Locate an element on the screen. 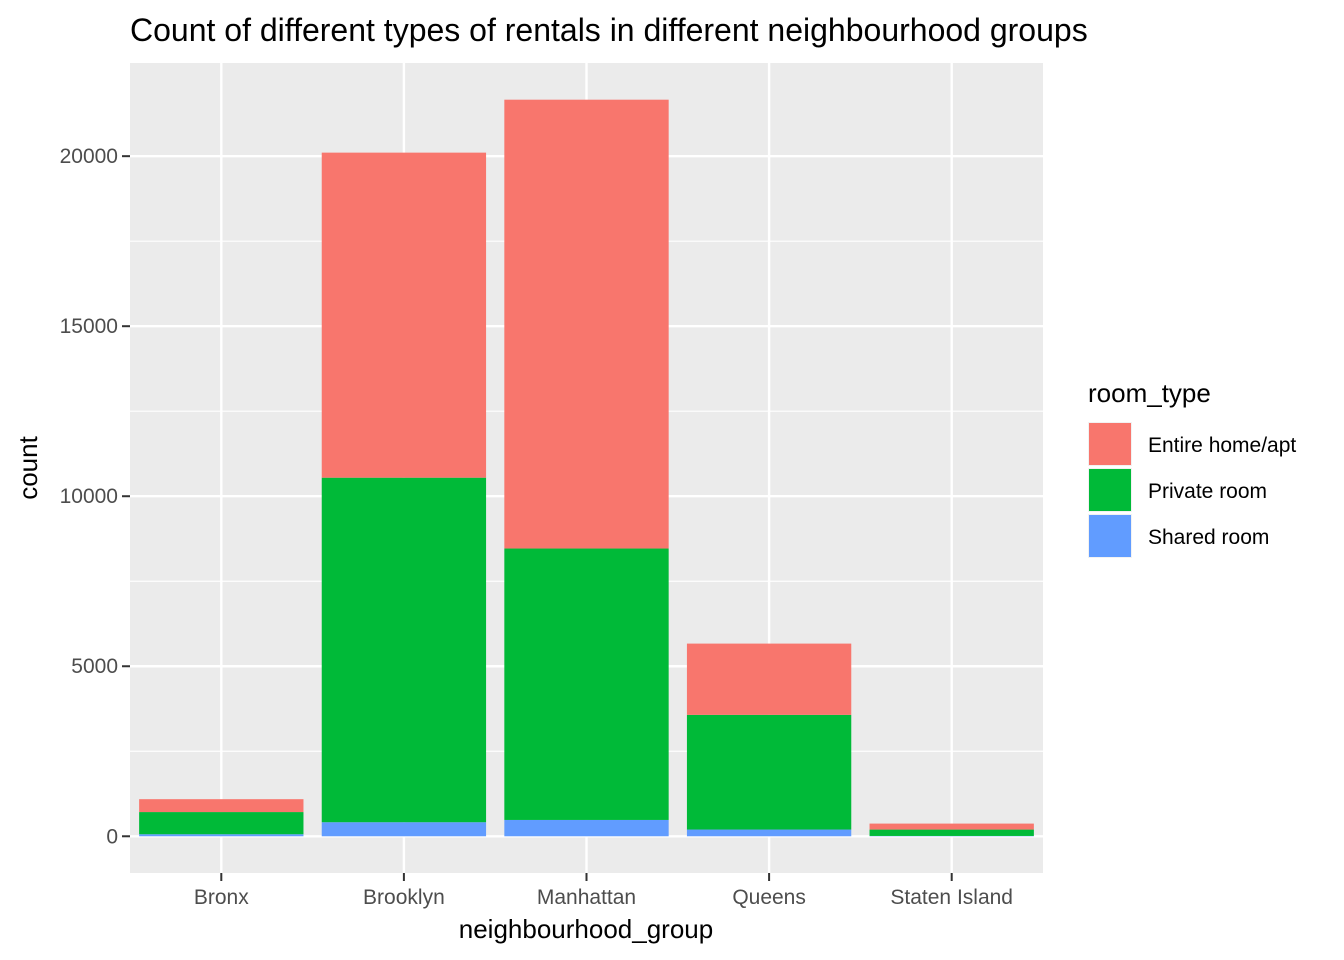  x-tick-label: Staten Island is located at coordinates (951, 897).